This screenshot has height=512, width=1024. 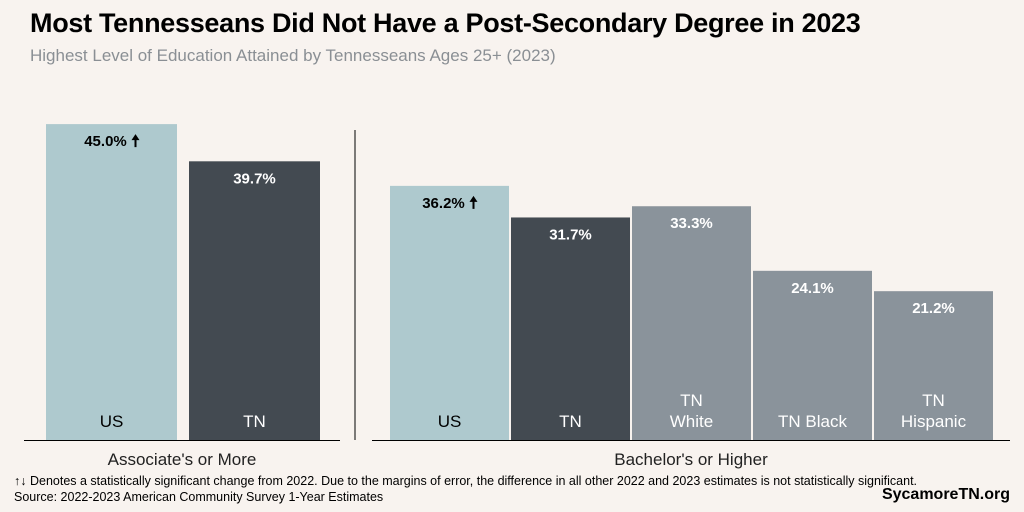 I want to click on value-label: 33.3%, so click(x=691, y=223).